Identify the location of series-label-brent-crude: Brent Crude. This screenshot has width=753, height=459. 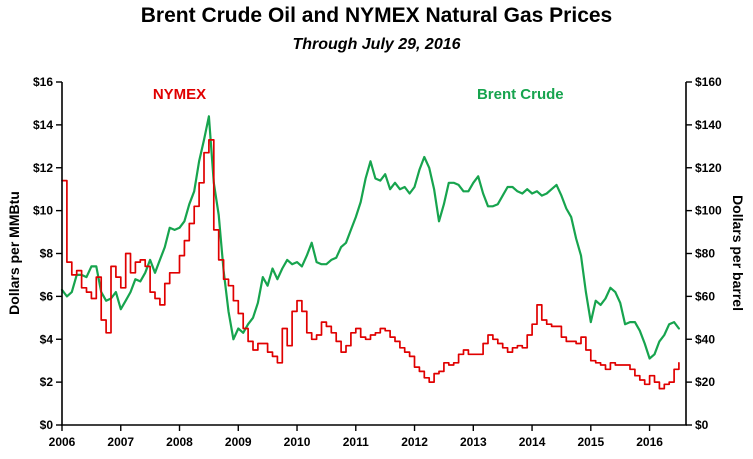
(520, 94).